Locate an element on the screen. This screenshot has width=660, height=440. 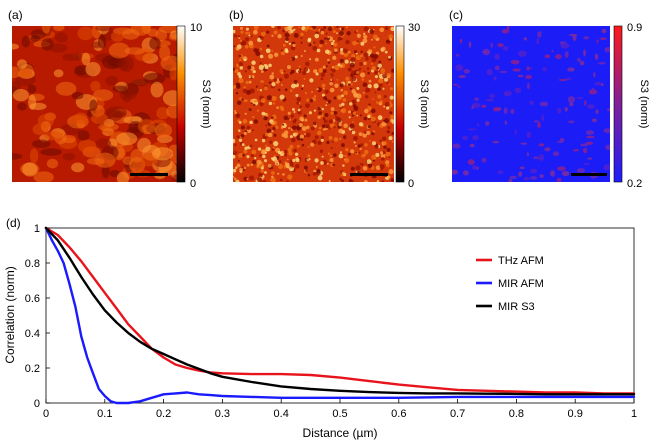
colorbar-c: 0.9 0.2 S3 (norm) is located at coordinates (631, 106).